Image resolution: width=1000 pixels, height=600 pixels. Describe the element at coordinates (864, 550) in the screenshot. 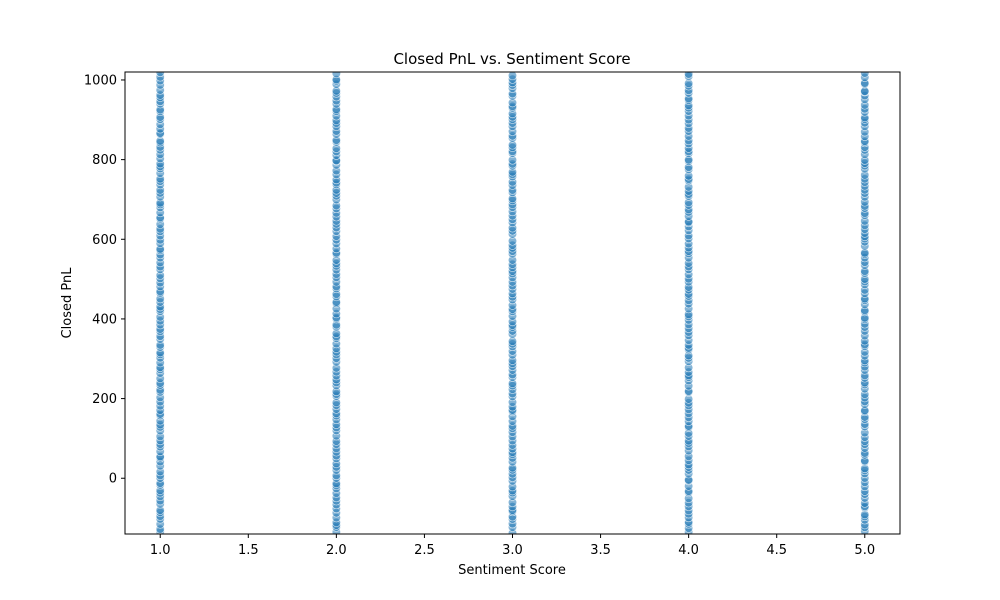

I see `x-tick-label: 5.0` at that location.